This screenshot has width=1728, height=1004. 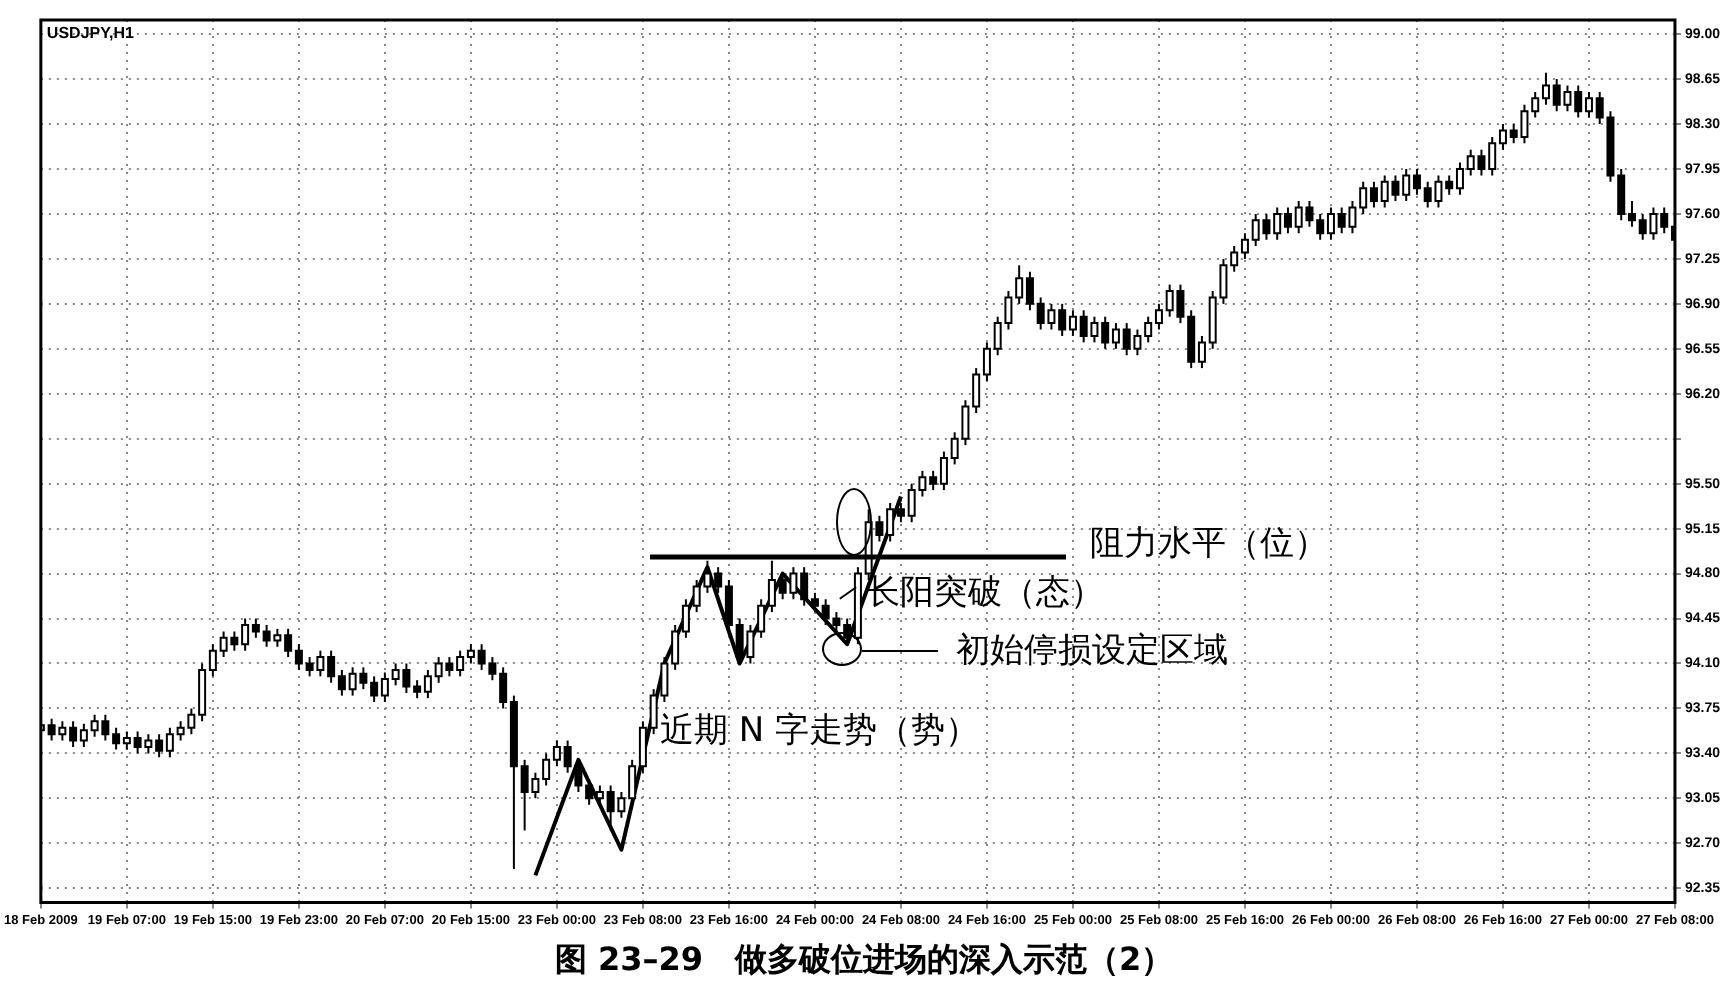 I want to click on annotation: 长阳突破（态）, so click(x=985, y=592).